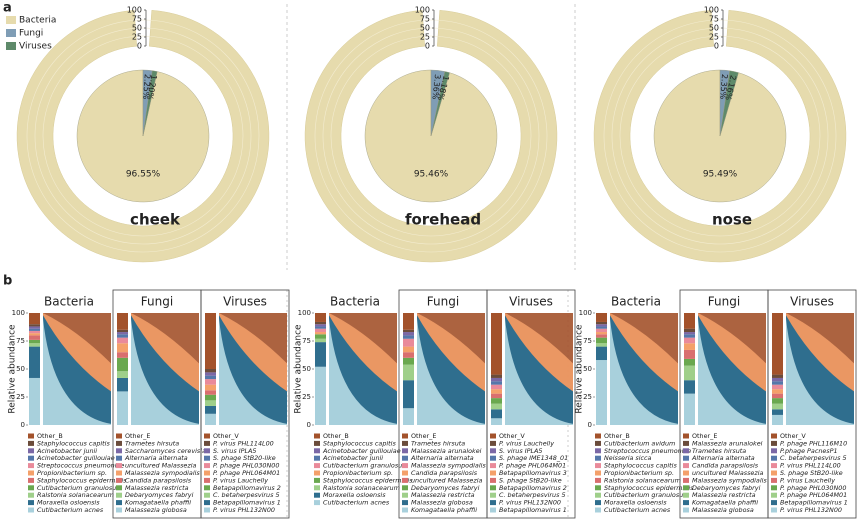 The image size is (866, 523). I want to click on legend-label: Staphylococcus epidermidis, so click(82, 480).